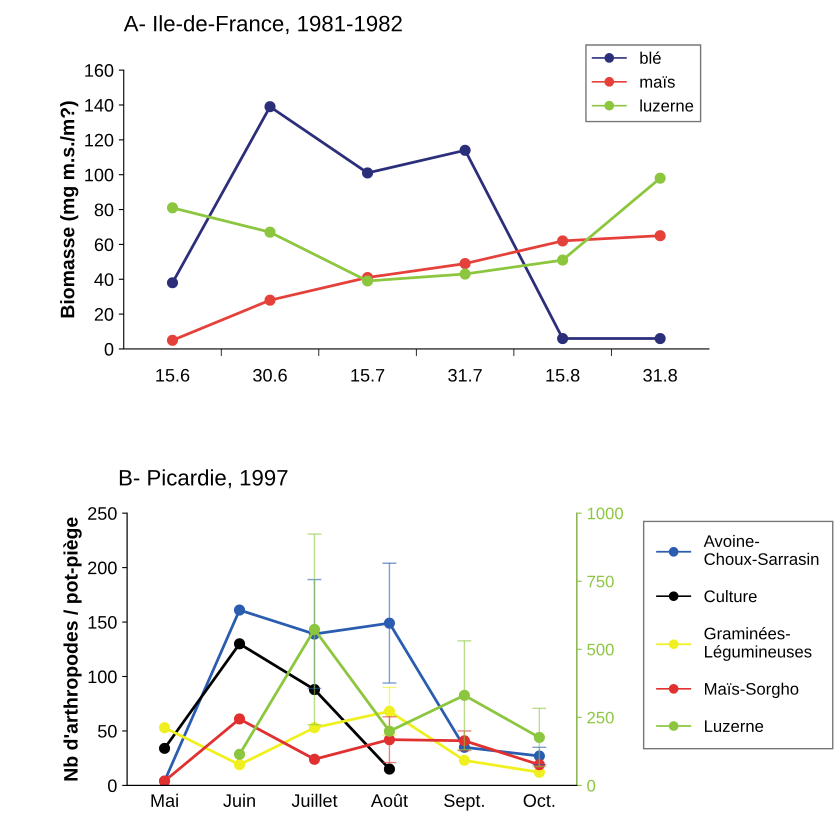 The width and height of the screenshot is (836, 825). I want to click on x-tick-label: 31.7, so click(465, 375).